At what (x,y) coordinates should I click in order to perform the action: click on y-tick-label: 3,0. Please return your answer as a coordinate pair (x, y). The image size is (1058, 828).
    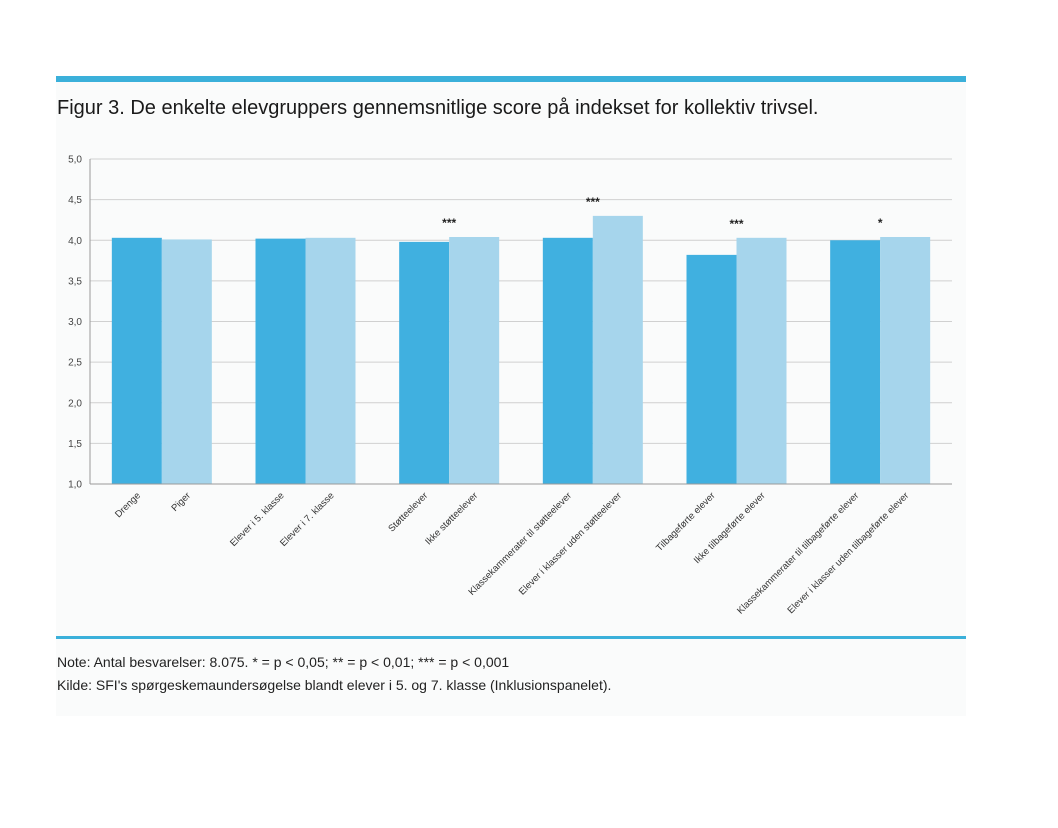
    Looking at the image, I should click on (75, 322).